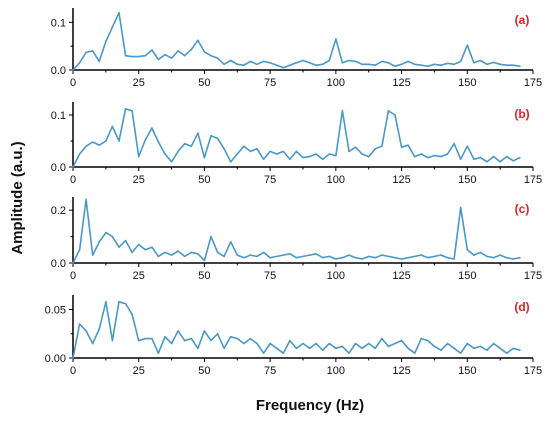 This screenshot has width=550, height=423. I want to click on x-tick-label: 100, so click(336, 371).